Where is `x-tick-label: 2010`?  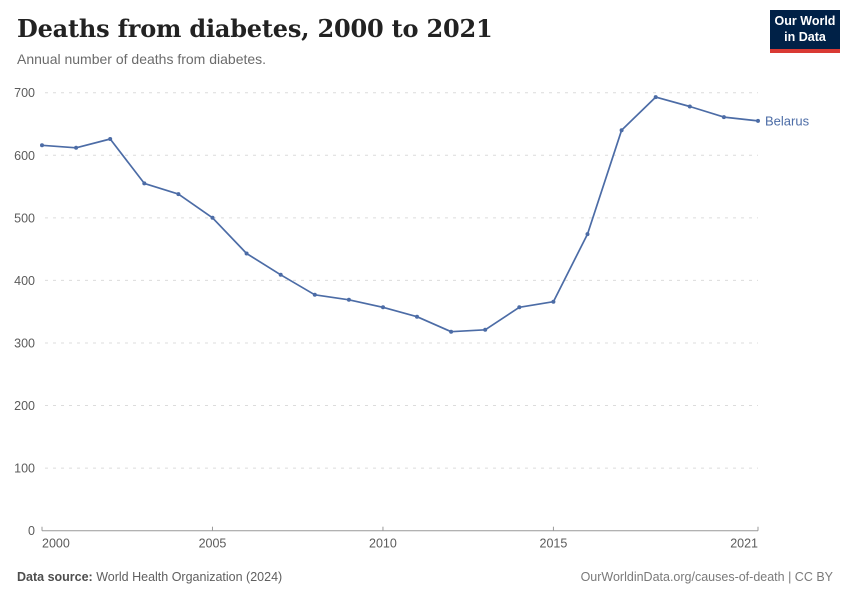 x-tick-label: 2010 is located at coordinates (383, 543).